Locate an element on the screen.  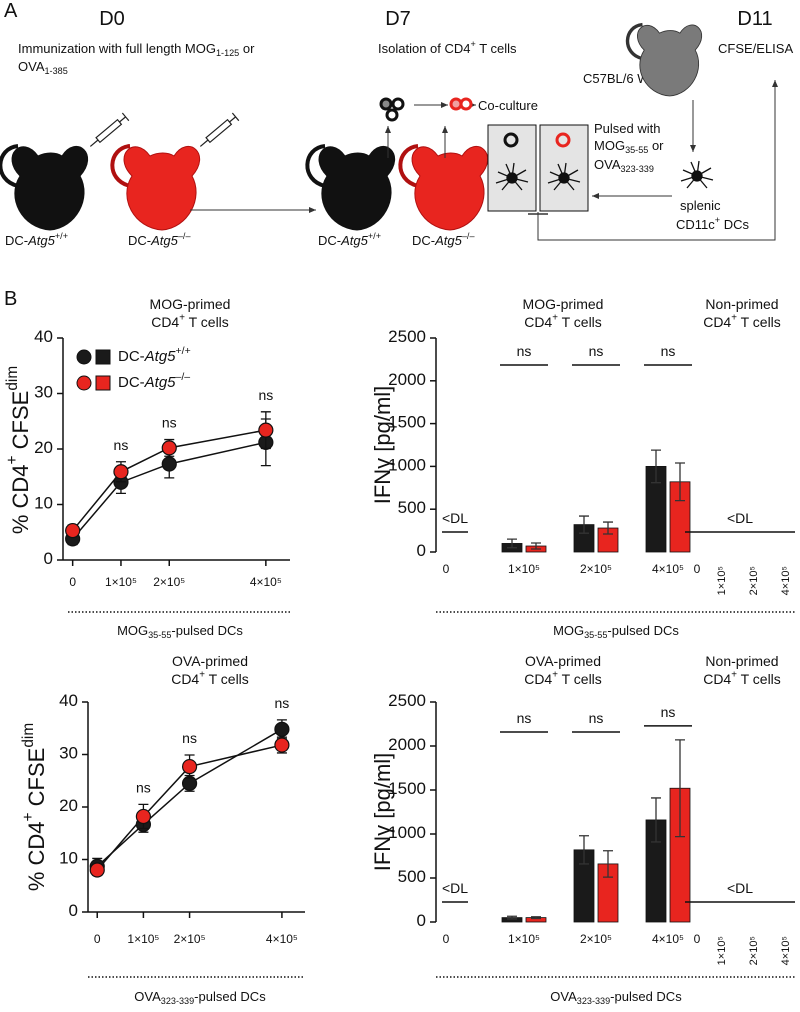
diagram-text: Pulsed with is located at coordinates (627, 128).